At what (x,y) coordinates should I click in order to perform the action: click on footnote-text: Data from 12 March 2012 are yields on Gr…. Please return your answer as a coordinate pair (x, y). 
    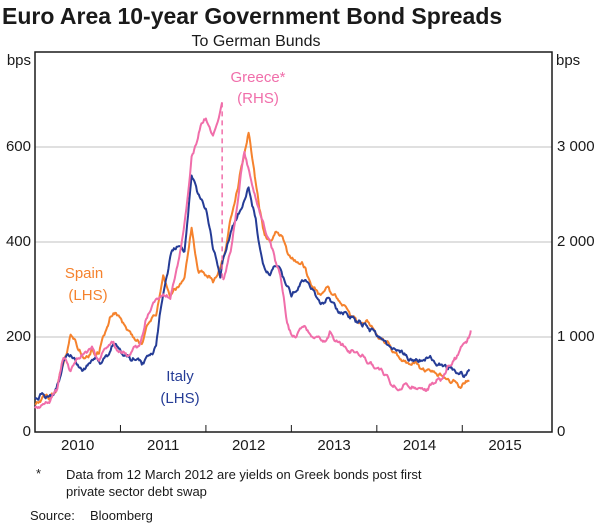
    Looking at the image, I should click on (244, 483).